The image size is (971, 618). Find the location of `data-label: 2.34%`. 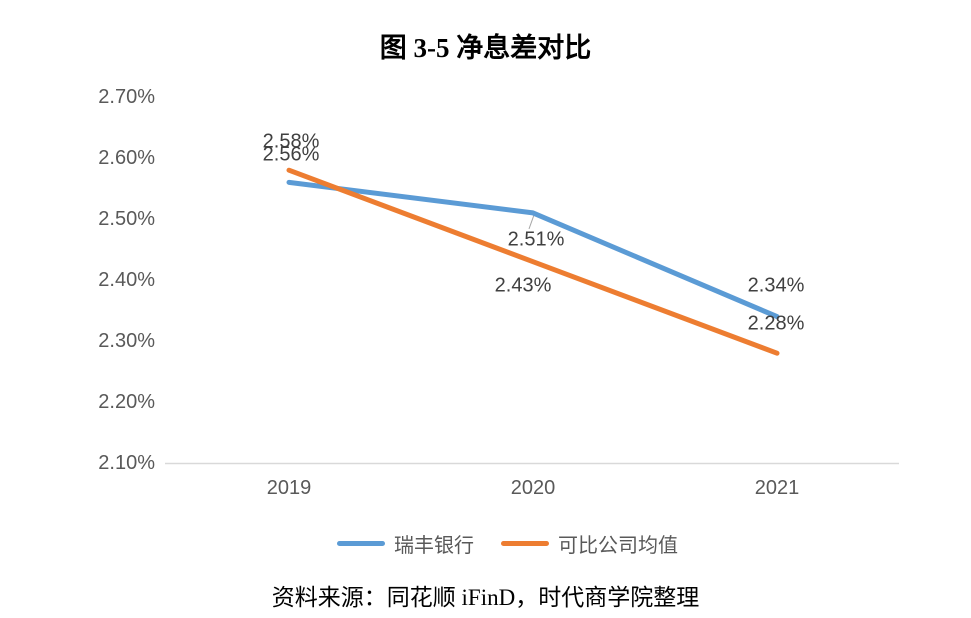

data-label: 2.34% is located at coordinates (776, 285).